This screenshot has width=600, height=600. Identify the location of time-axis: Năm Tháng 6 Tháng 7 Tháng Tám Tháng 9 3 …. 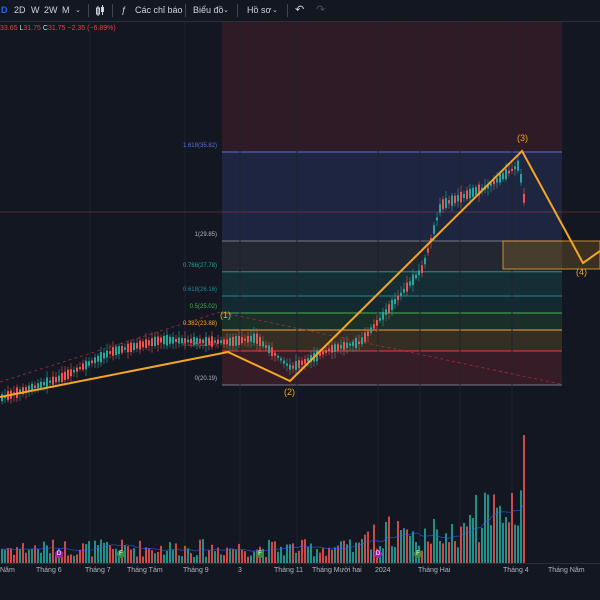
(300, 570).